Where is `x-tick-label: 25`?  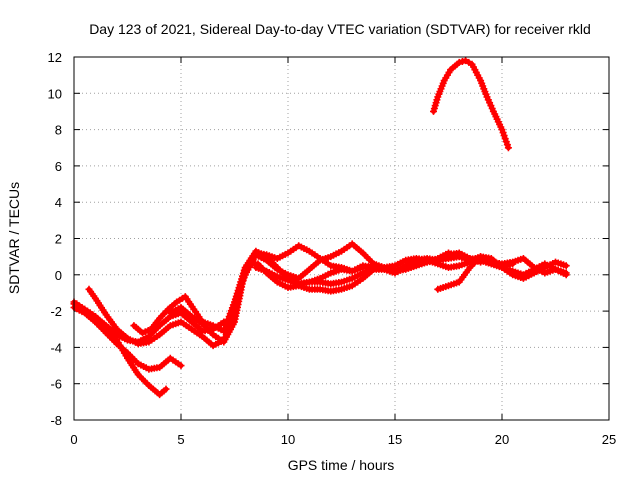
x-tick-label: 25 is located at coordinates (609, 439).